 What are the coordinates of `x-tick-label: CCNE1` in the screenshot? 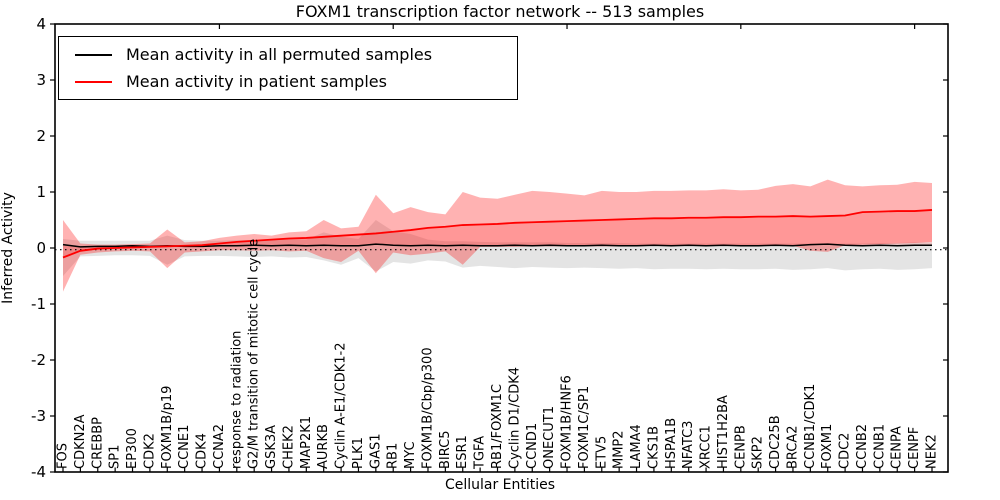 It's located at (184, 447).